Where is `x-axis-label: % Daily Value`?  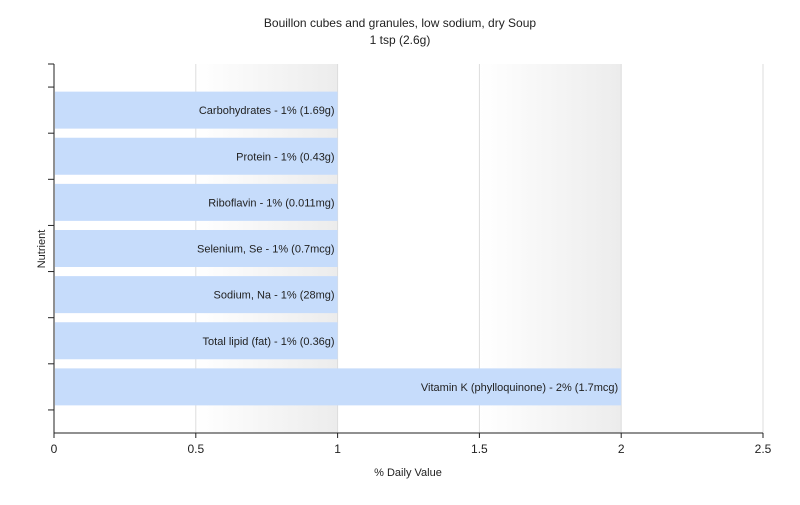 x-axis-label: % Daily Value is located at coordinates (408, 473).